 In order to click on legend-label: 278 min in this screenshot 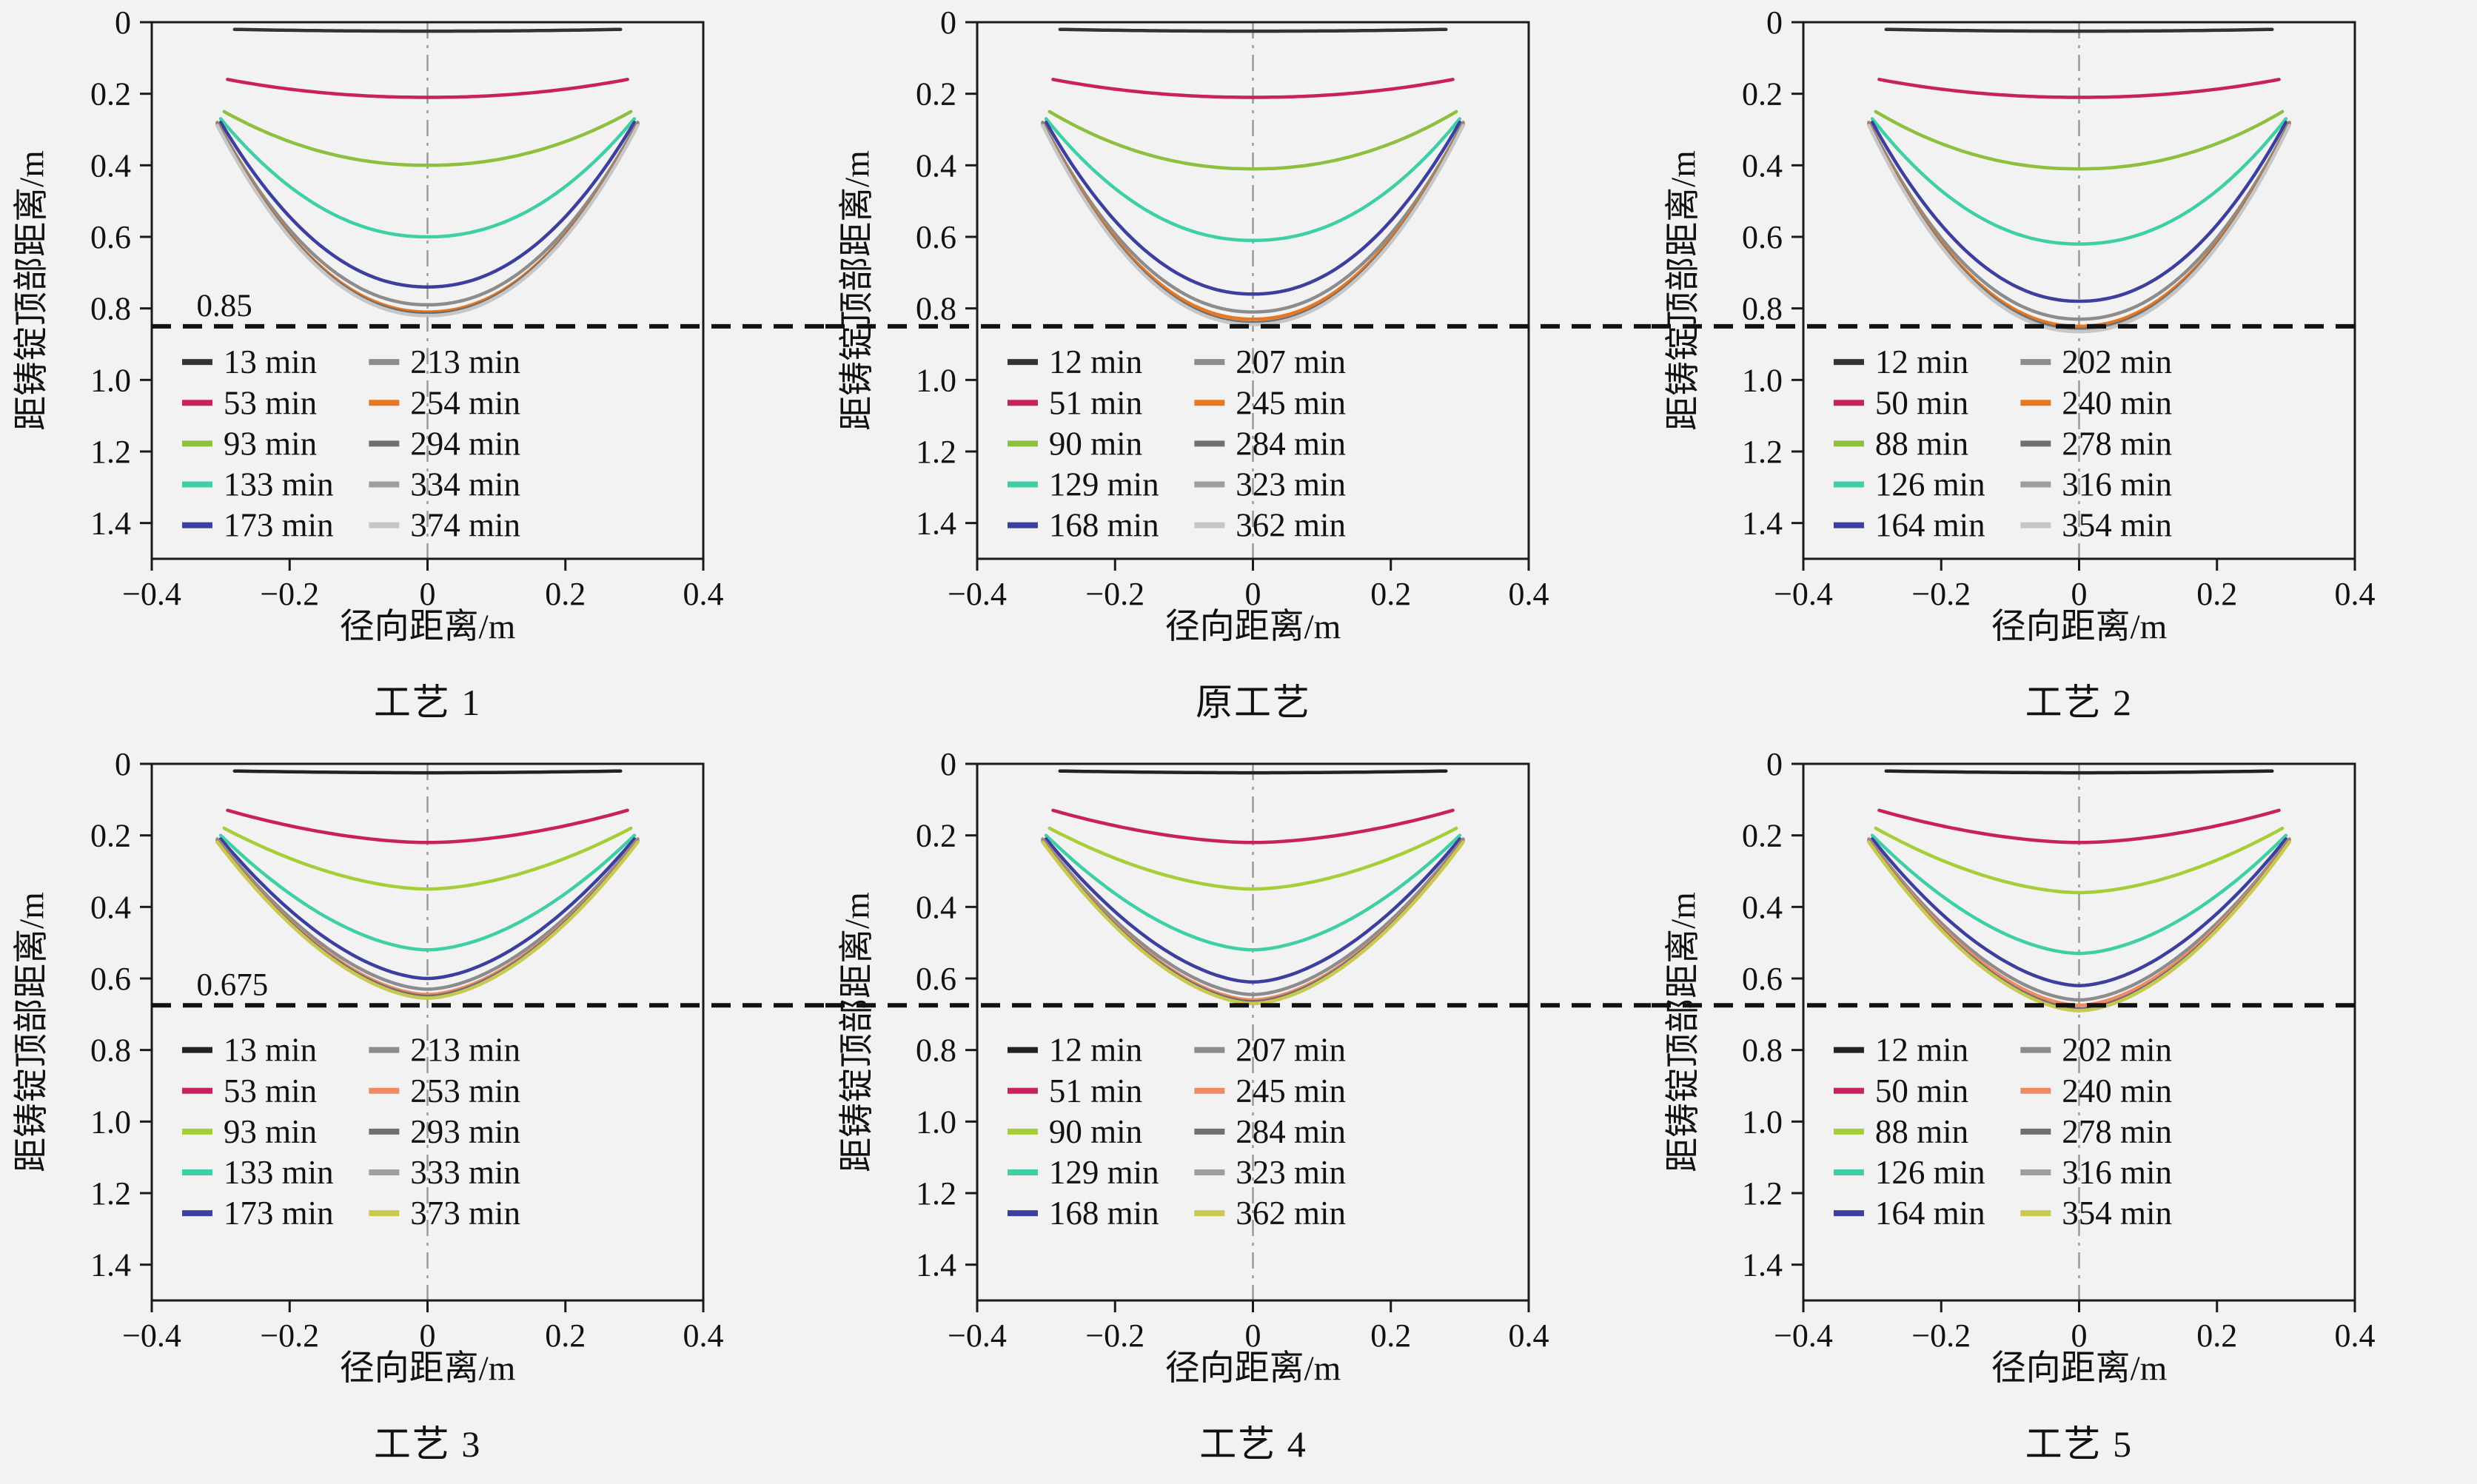, I will do `click(2117, 443)`.